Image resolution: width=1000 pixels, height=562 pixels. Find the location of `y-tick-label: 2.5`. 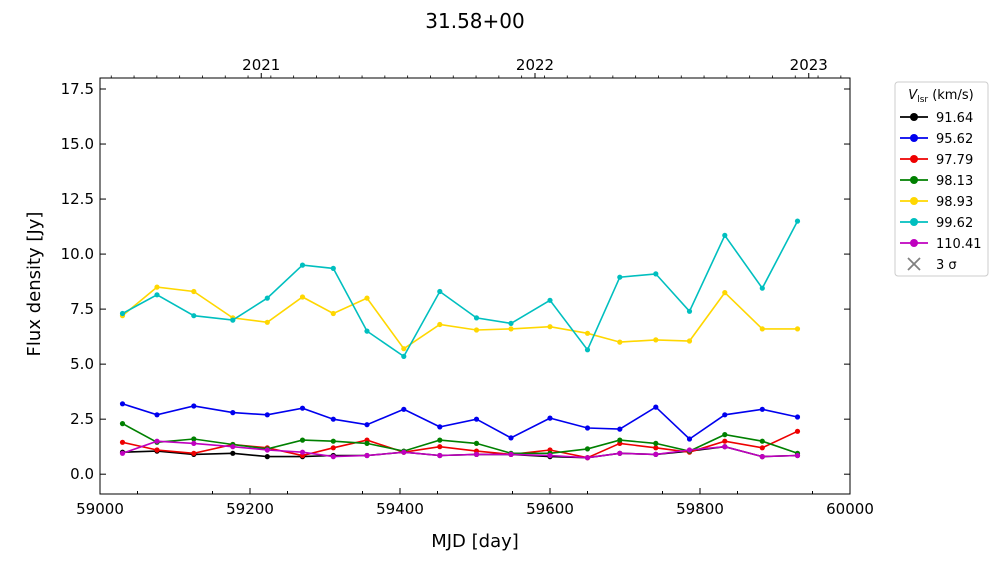

y-tick-label: 2.5 is located at coordinates (82, 419).